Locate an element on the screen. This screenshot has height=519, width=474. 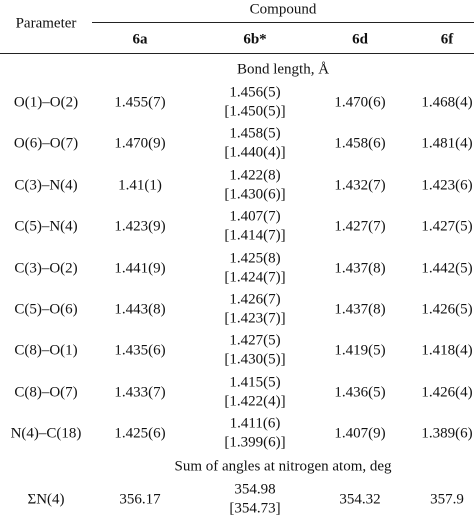
bracket-value: [1.424(7)] is located at coordinates (255, 277).